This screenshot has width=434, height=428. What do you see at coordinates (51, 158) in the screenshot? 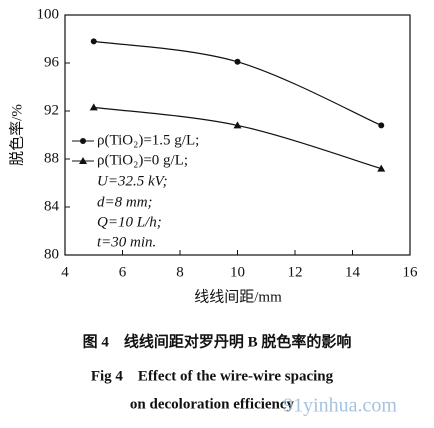
I see `y-tick-label: 88` at bounding box center [51, 158].